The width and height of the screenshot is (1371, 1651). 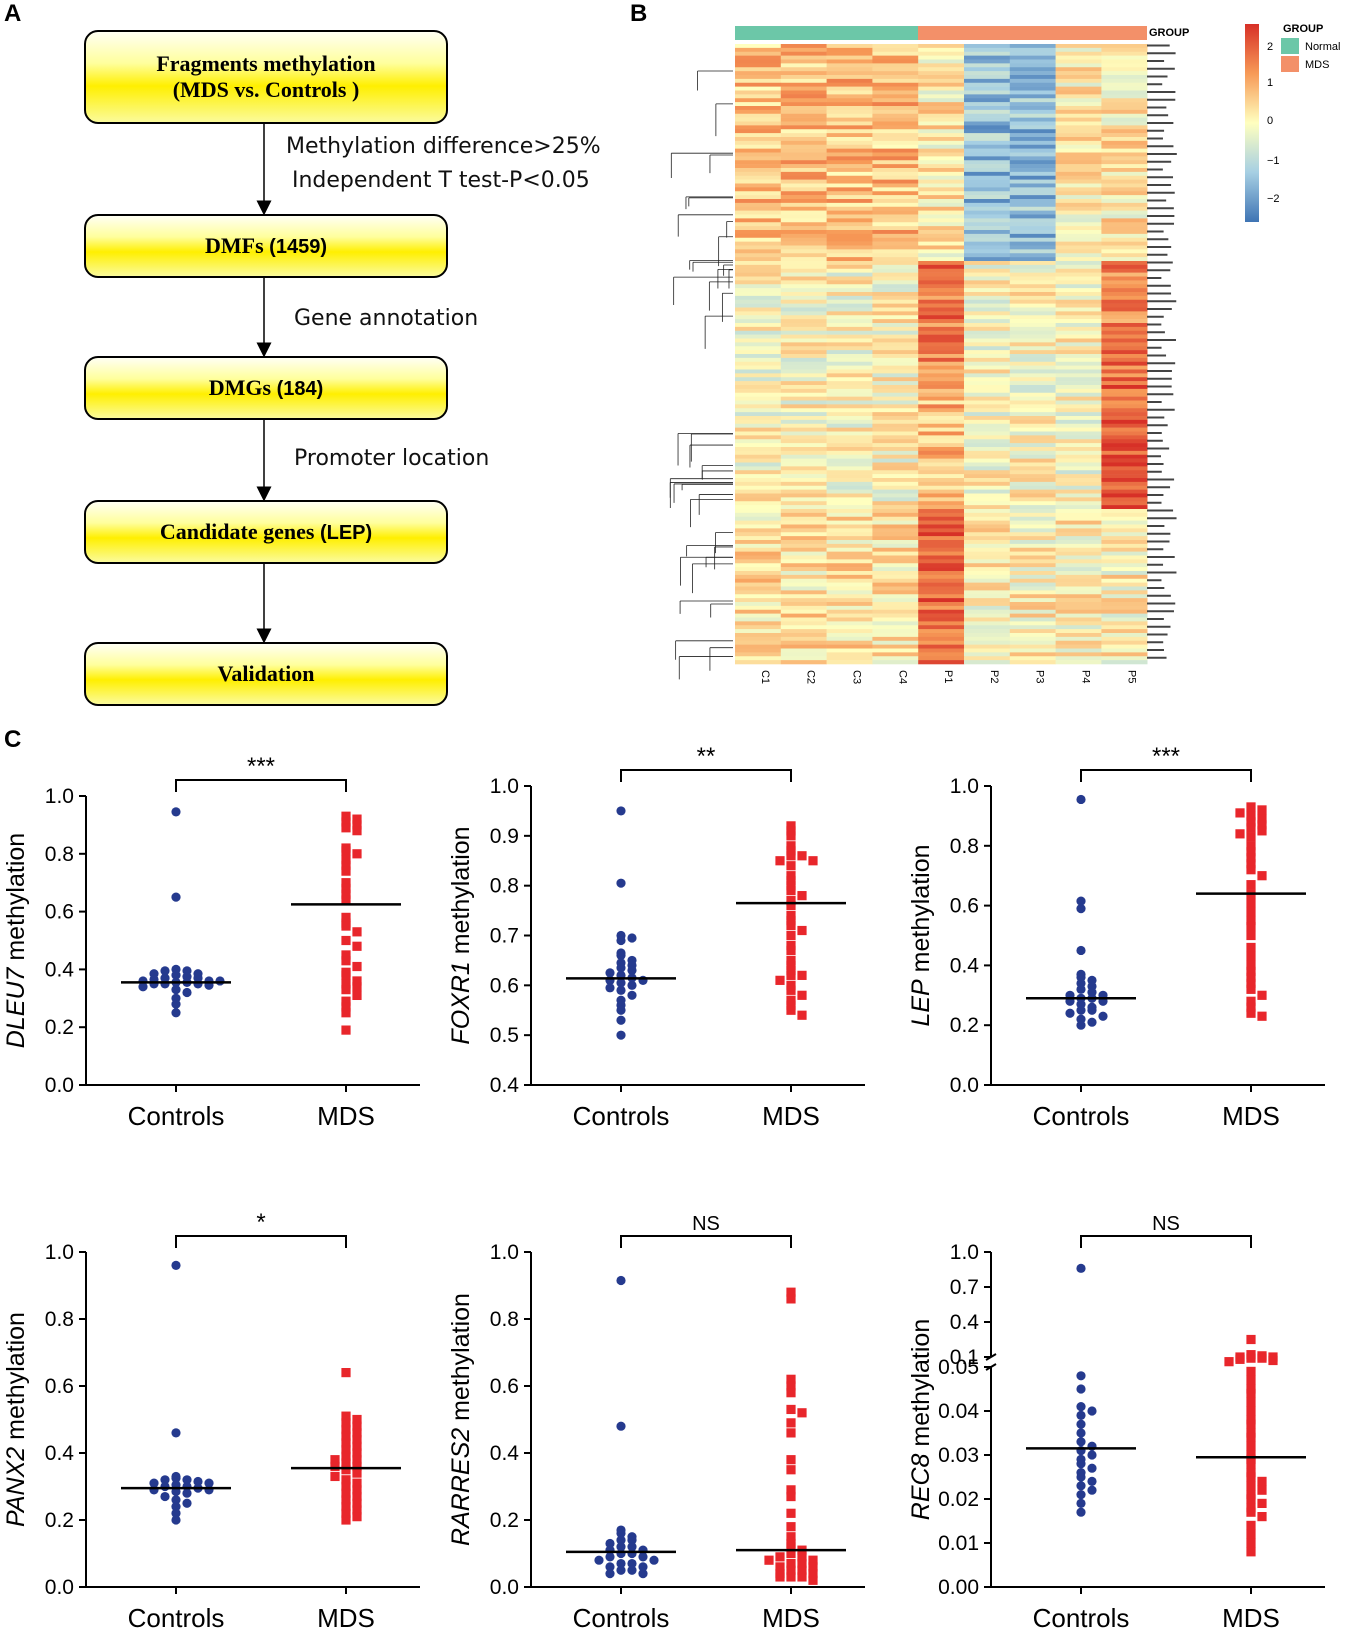 I want to click on dendrogram-branch, so click(x=711, y=447).